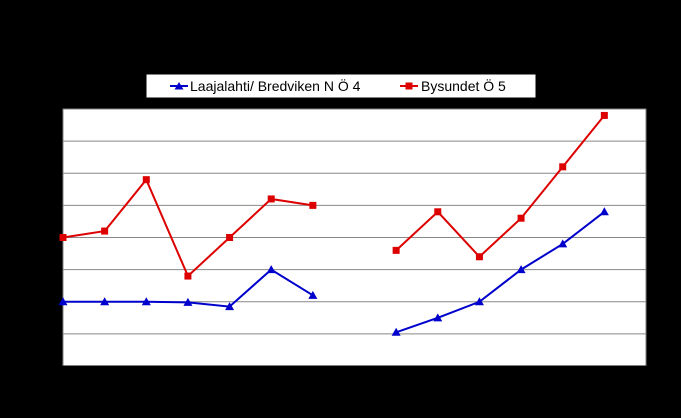  What do you see at coordinates (179, 86) in the screenshot?
I see `legend-triangle-marker-icon` at bounding box center [179, 86].